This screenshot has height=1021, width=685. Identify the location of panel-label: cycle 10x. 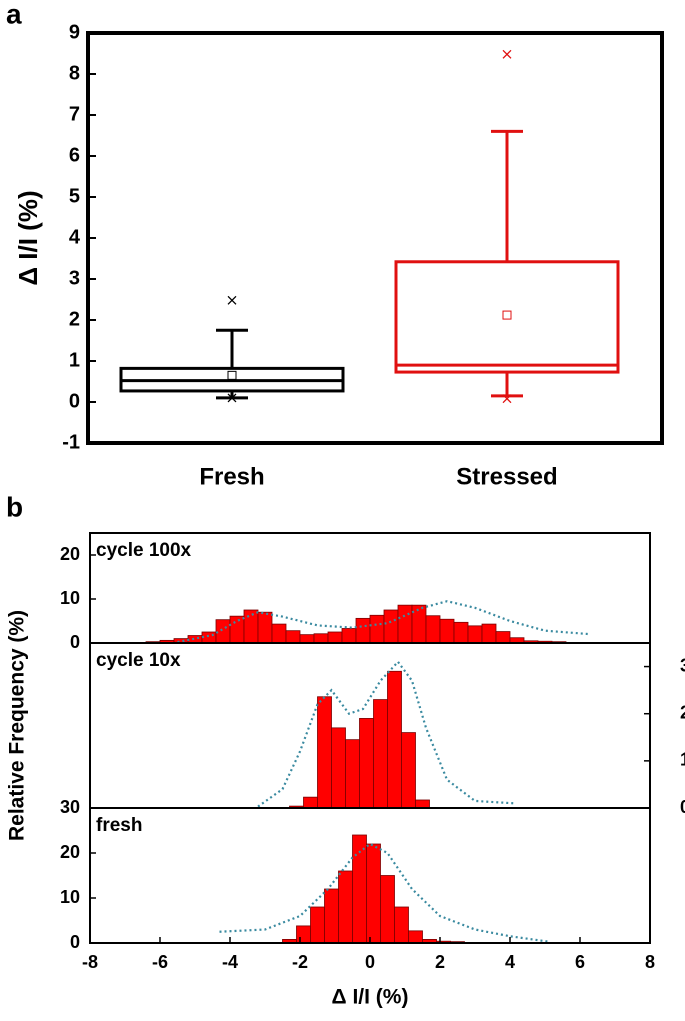
(138, 660).